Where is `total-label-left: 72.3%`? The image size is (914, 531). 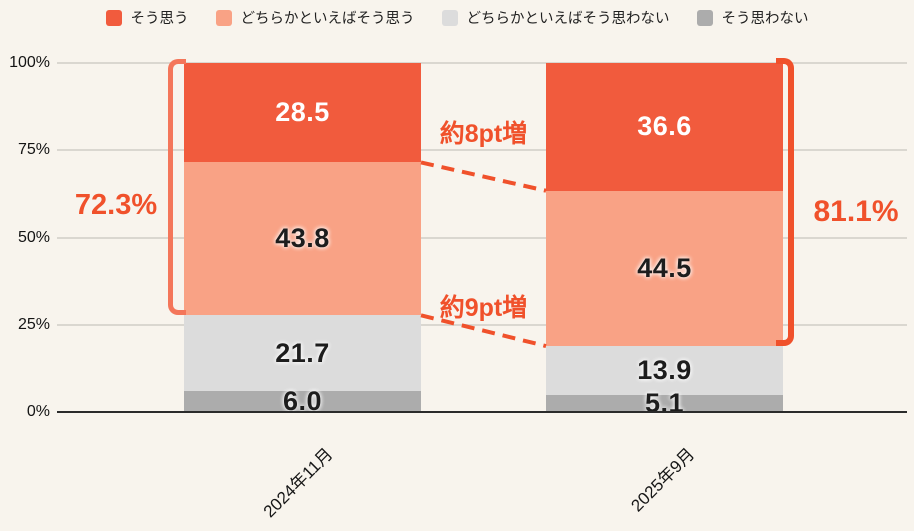 total-label-left: 72.3% is located at coordinates (116, 205).